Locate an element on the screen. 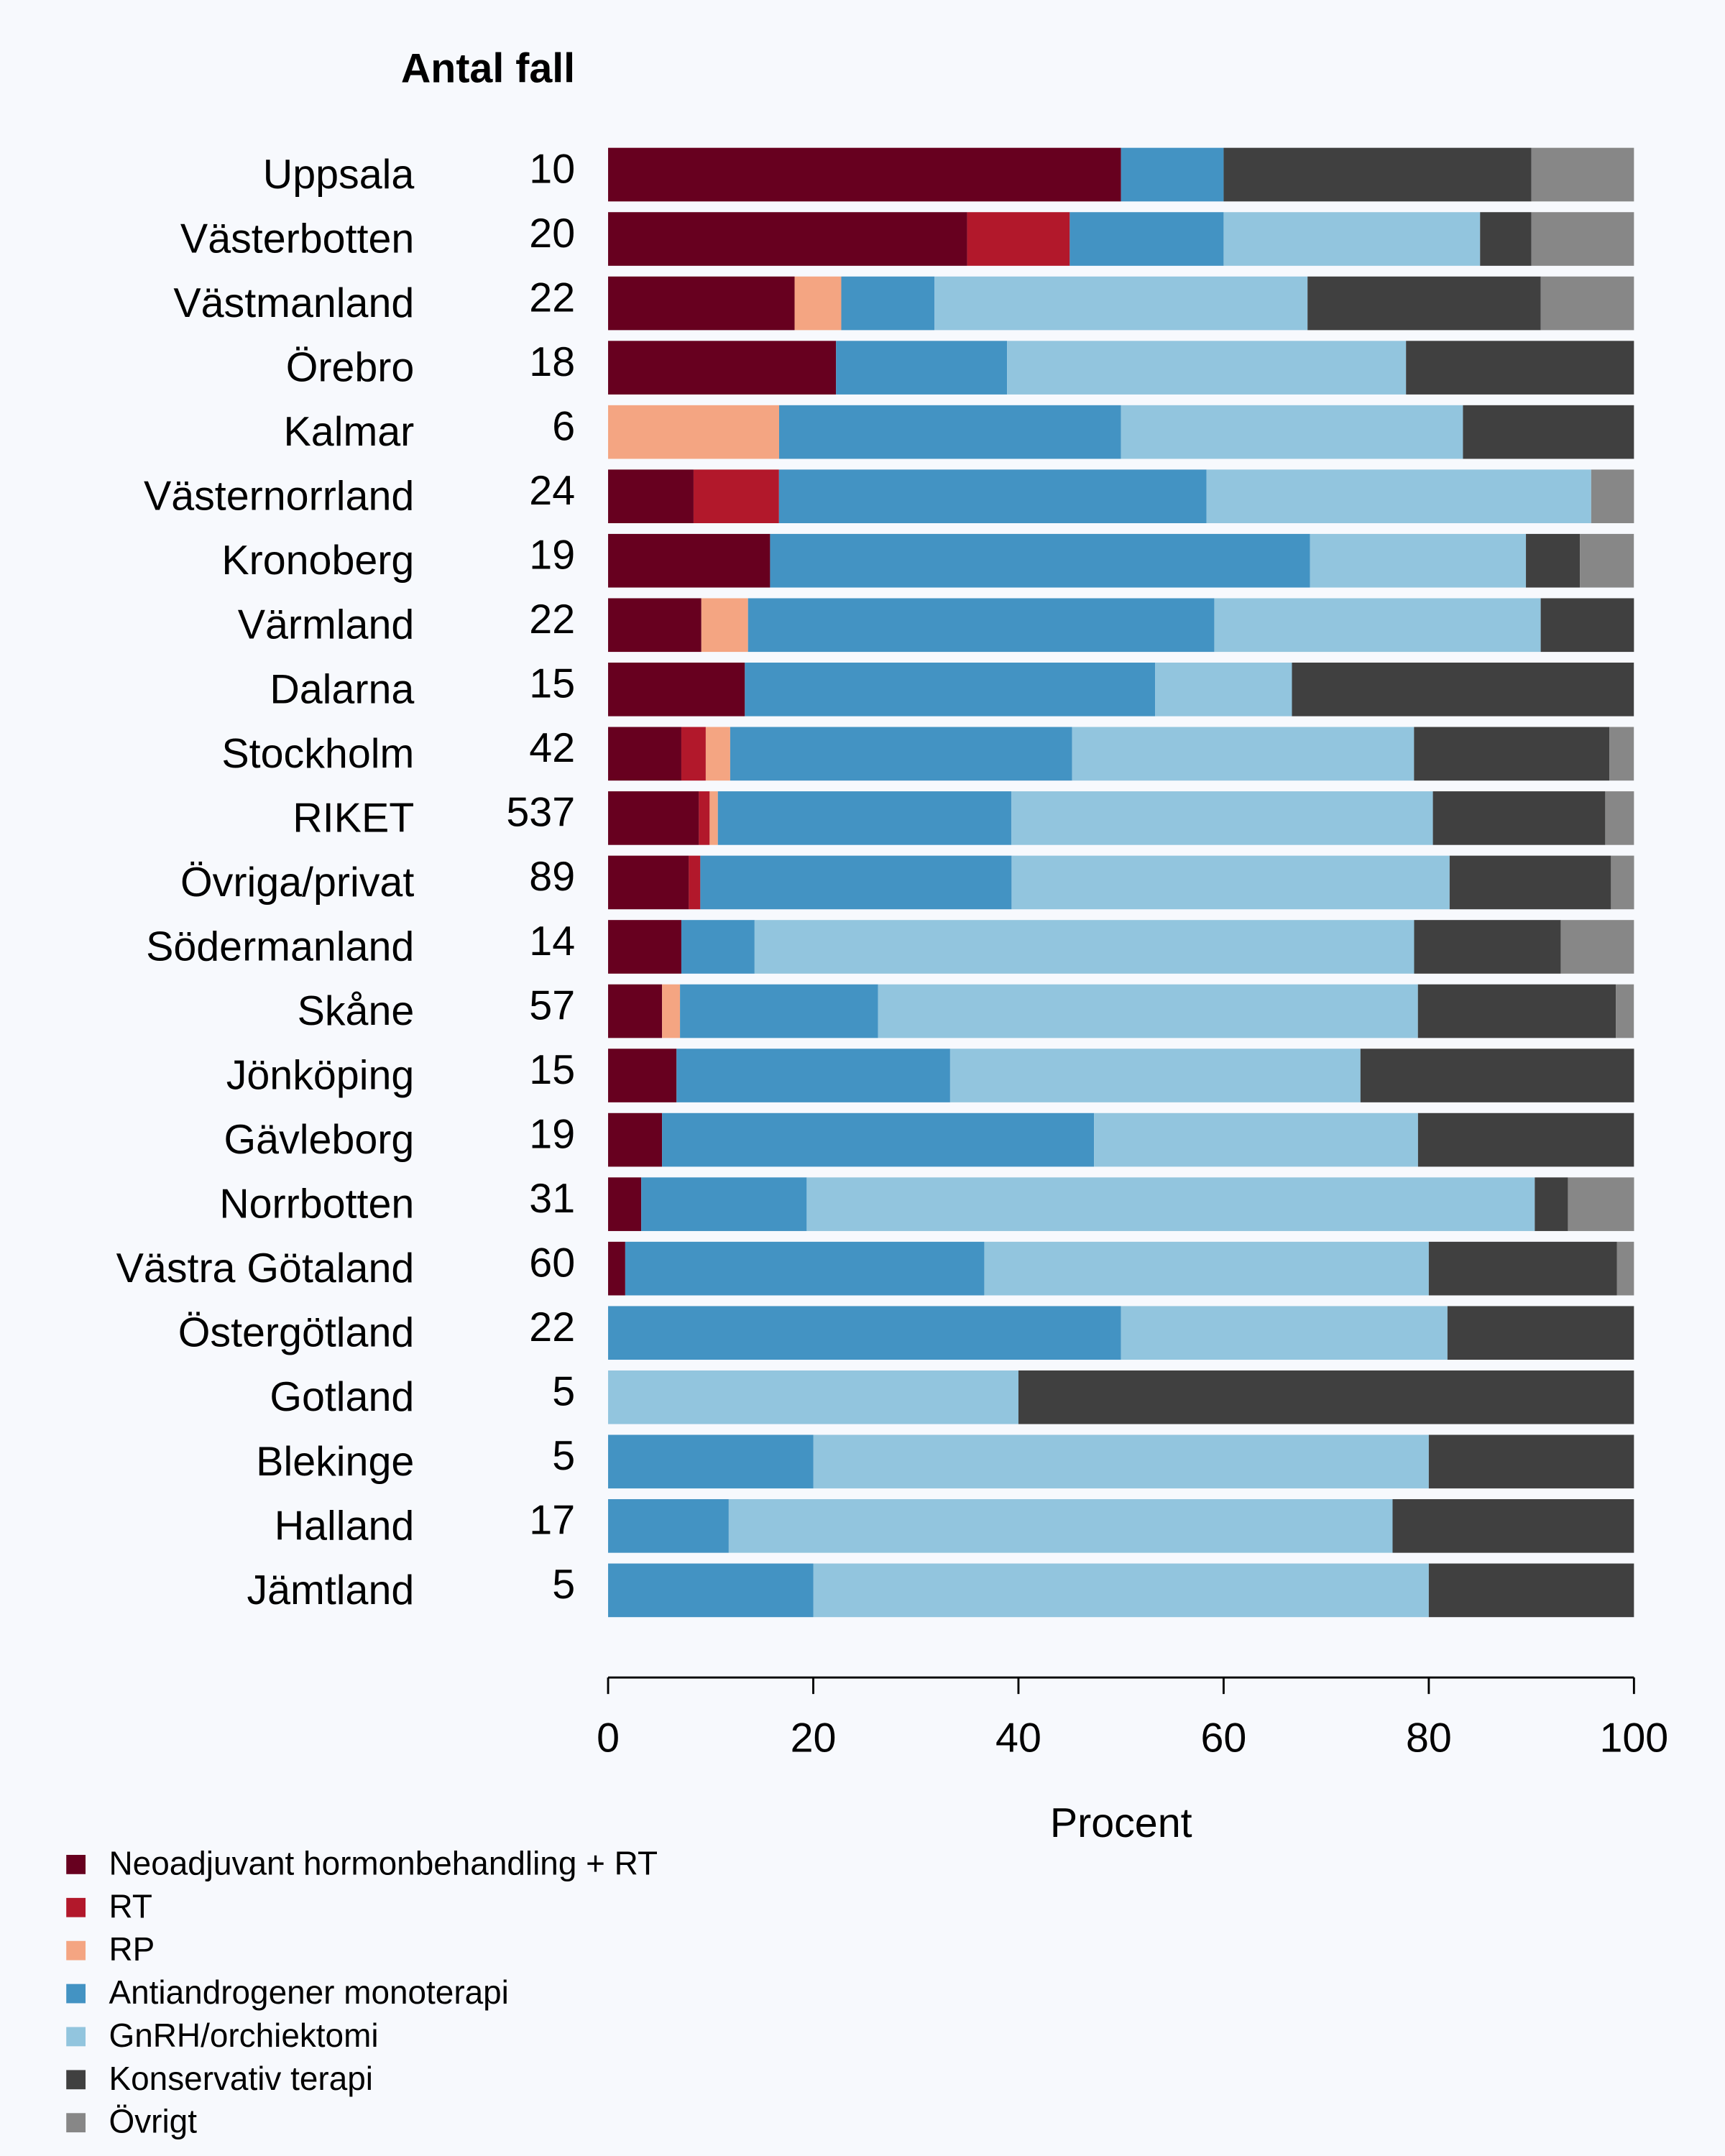  category-label: Övriga/privat is located at coordinates (297, 883).